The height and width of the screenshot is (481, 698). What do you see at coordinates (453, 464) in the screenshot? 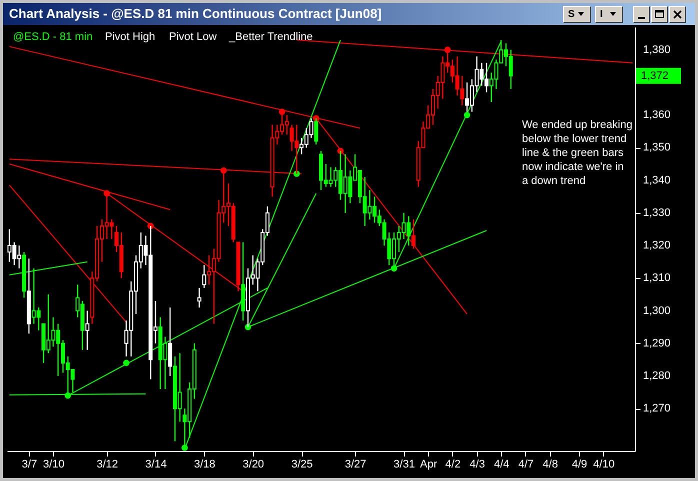
I see `x-tick-label: 4/2` at bounding box center [453, 464].